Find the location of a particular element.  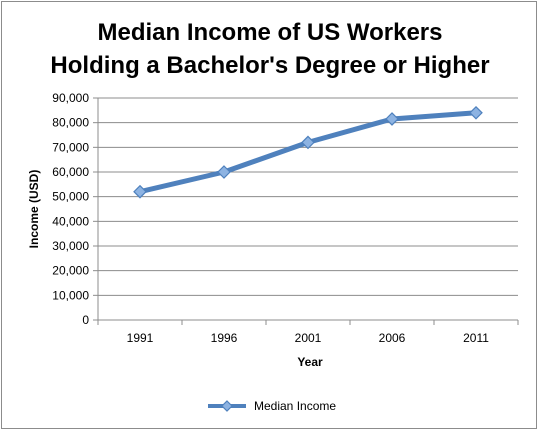

y-axis-label: Income (USD) is located at coordinates (34, 209).